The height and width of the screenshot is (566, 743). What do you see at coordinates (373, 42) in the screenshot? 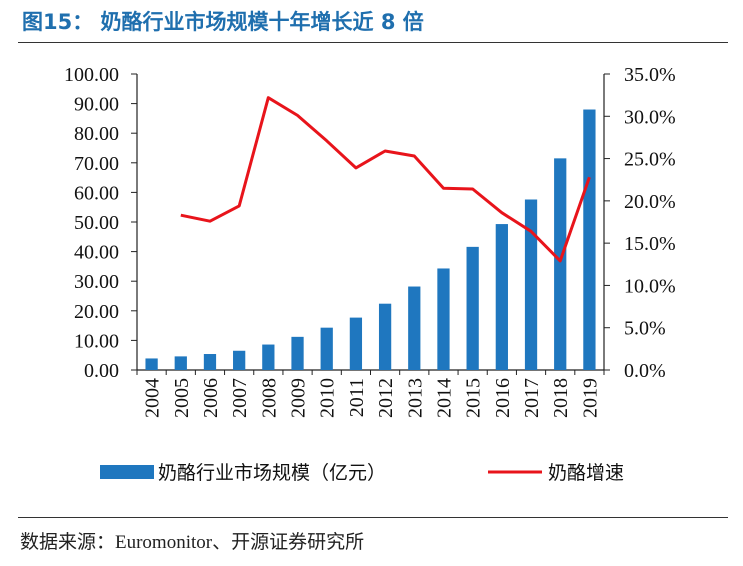
I see `top-rule` at bounding box center [373, 42].